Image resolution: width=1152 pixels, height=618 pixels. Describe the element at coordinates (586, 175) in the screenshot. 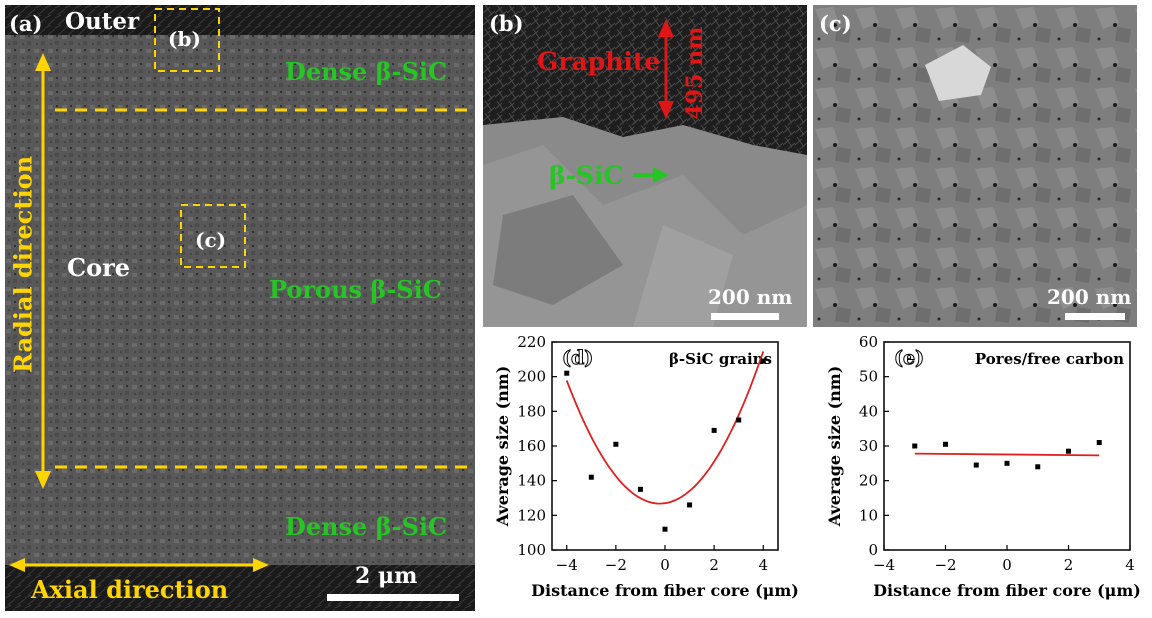

I see `sic-label: β-SiC` at that location.